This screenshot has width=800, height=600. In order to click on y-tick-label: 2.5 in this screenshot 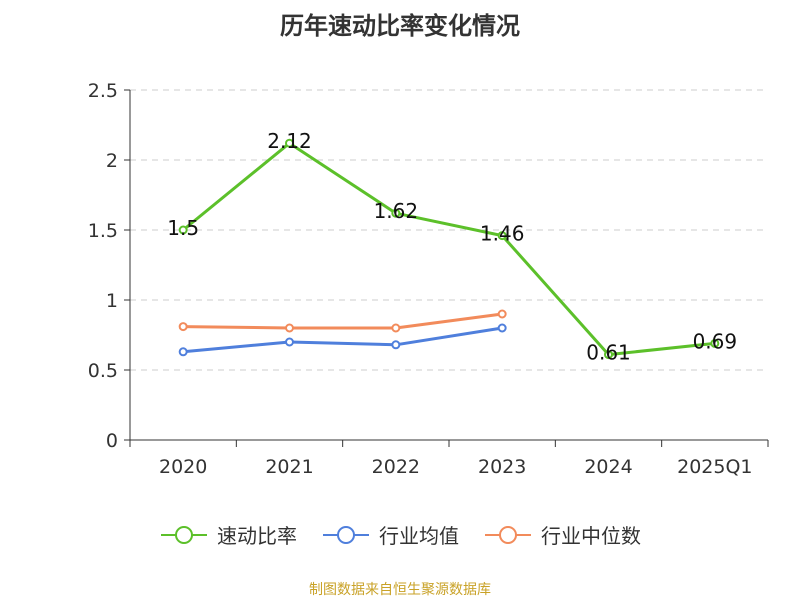, I will do `click(103, 91)`.